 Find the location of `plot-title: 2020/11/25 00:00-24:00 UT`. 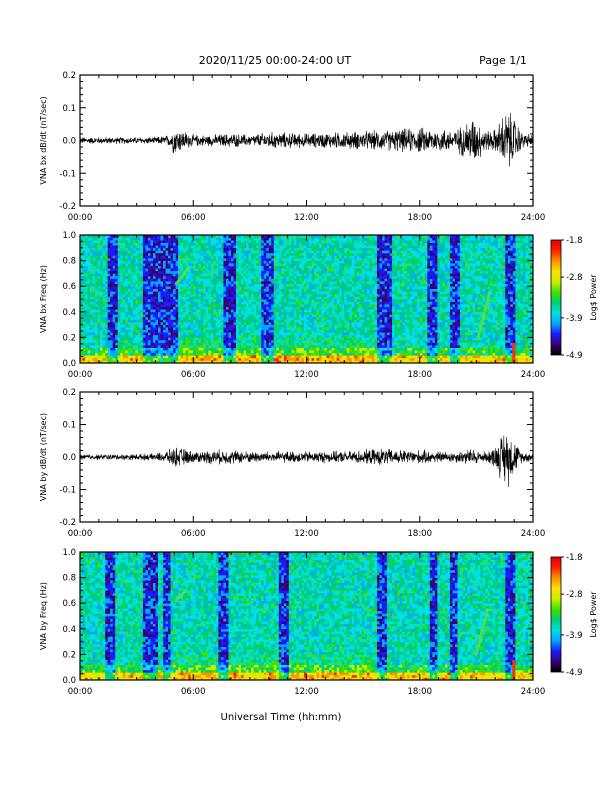

plot-title: 2020/11/25 00:00-24:00 UT is located at coordinates (275, 60).